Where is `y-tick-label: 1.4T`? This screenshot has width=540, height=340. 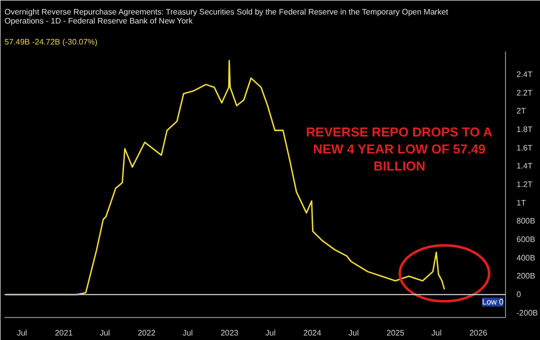 y-tick-label: 1.4T is located at coordinates (524, 166).